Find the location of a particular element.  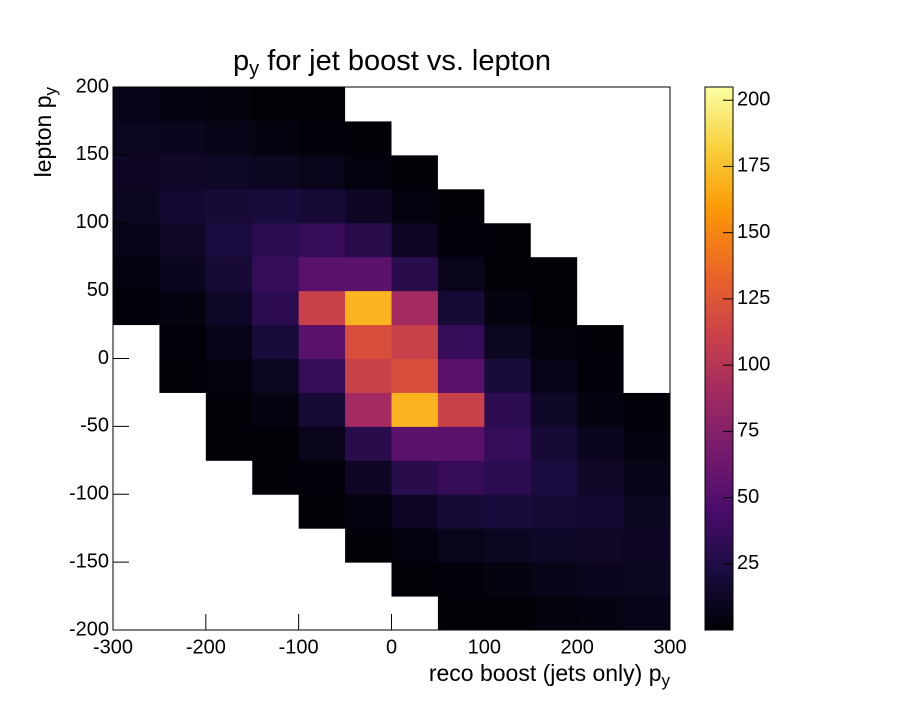

x-tick-label: 100 is located at coordinates (484, 647).